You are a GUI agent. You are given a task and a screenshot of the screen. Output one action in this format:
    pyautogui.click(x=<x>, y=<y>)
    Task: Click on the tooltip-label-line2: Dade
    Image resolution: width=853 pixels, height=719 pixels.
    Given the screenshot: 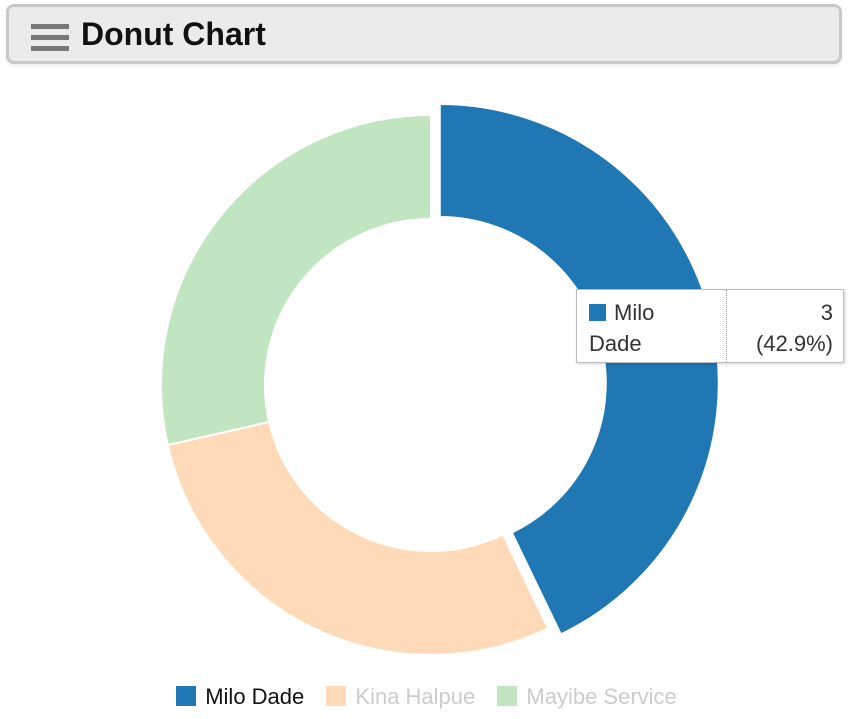 What is the action you would take?
    pyautogui.click(x=615, y=343)
    